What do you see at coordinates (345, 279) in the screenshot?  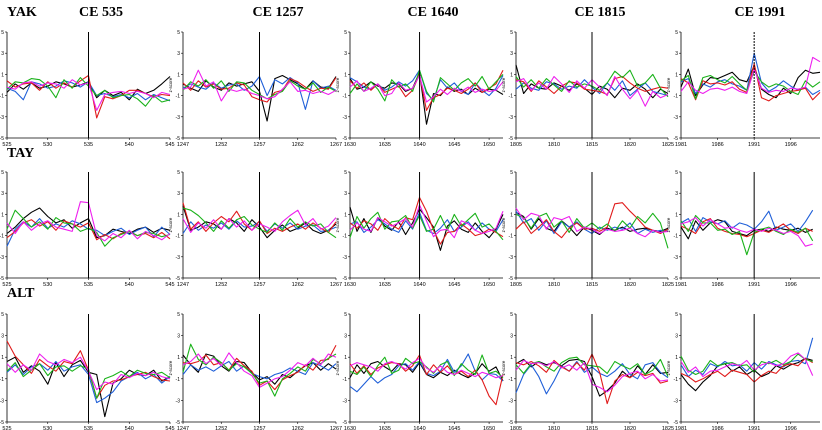 I see `panel-r1-c2-ytick-label: -5` at bounding box center [345, 279].